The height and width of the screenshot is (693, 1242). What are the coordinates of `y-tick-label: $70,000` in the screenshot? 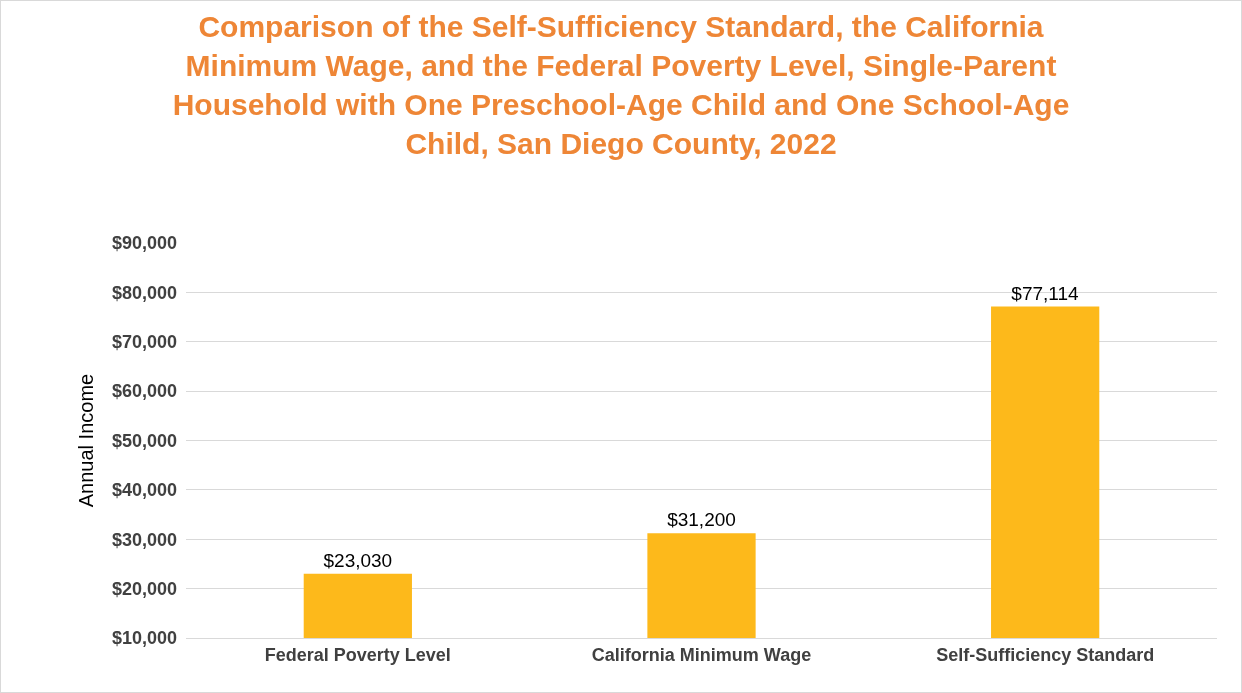 It's located at (144, 342).